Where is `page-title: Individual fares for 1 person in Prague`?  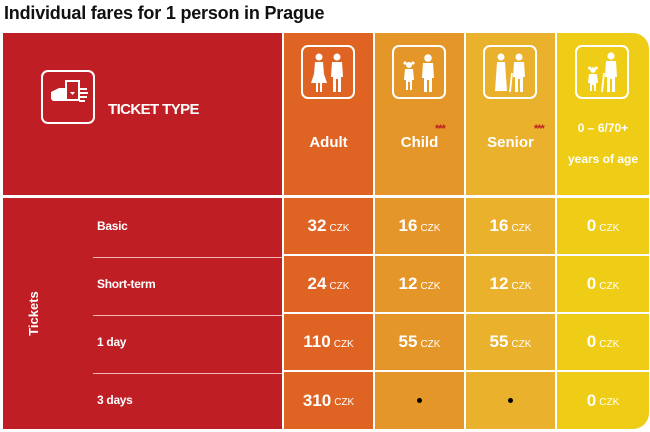 page-title: Individual fares for 1 person in Prague is located at coordinates (164, 13).